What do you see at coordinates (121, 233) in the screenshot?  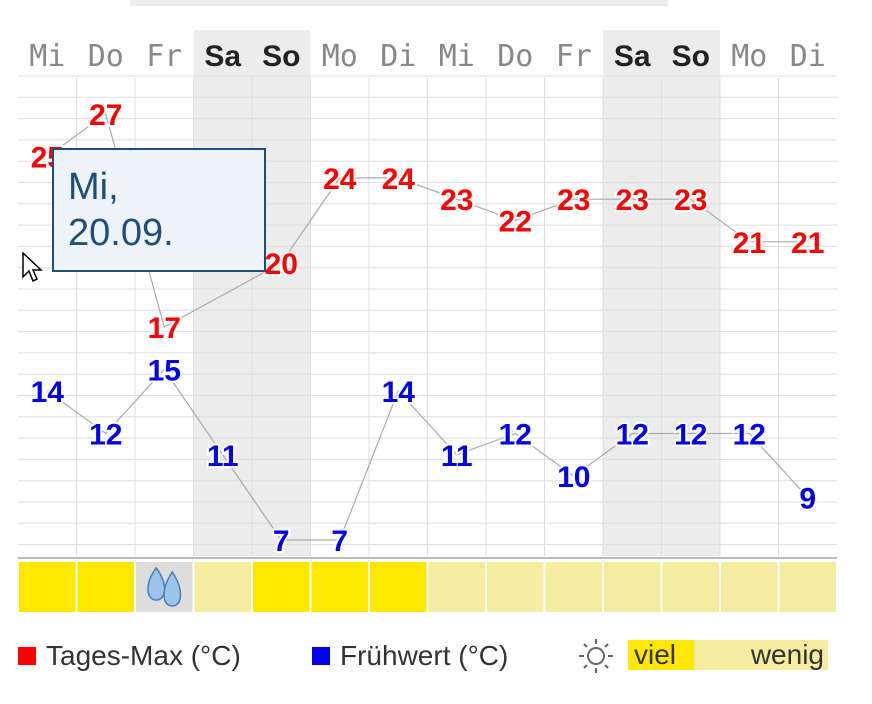 I see `tooltip-date: 20.09.` at bounding box center [121, 233].